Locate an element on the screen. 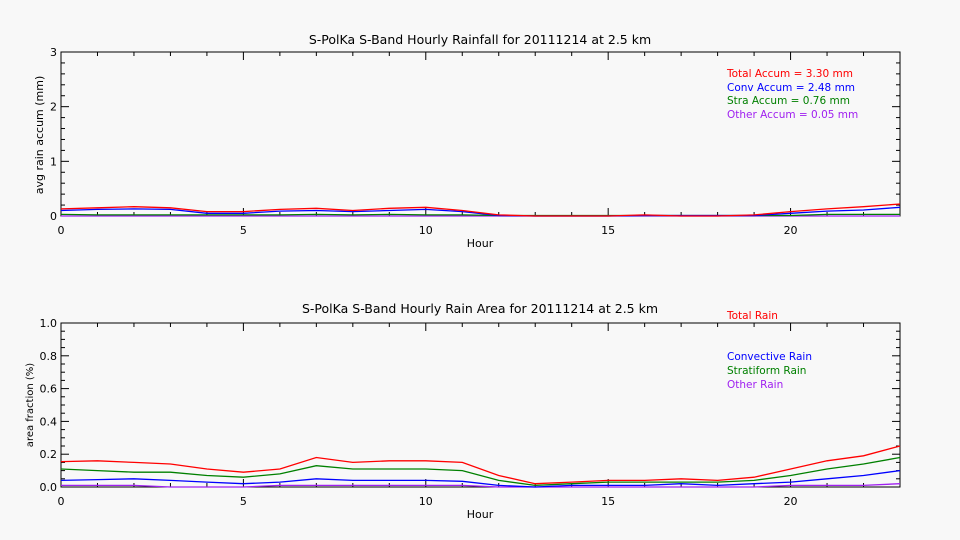 This screenshot has width=960, height=540. series-line-conv is located at coordinates (480, 211).